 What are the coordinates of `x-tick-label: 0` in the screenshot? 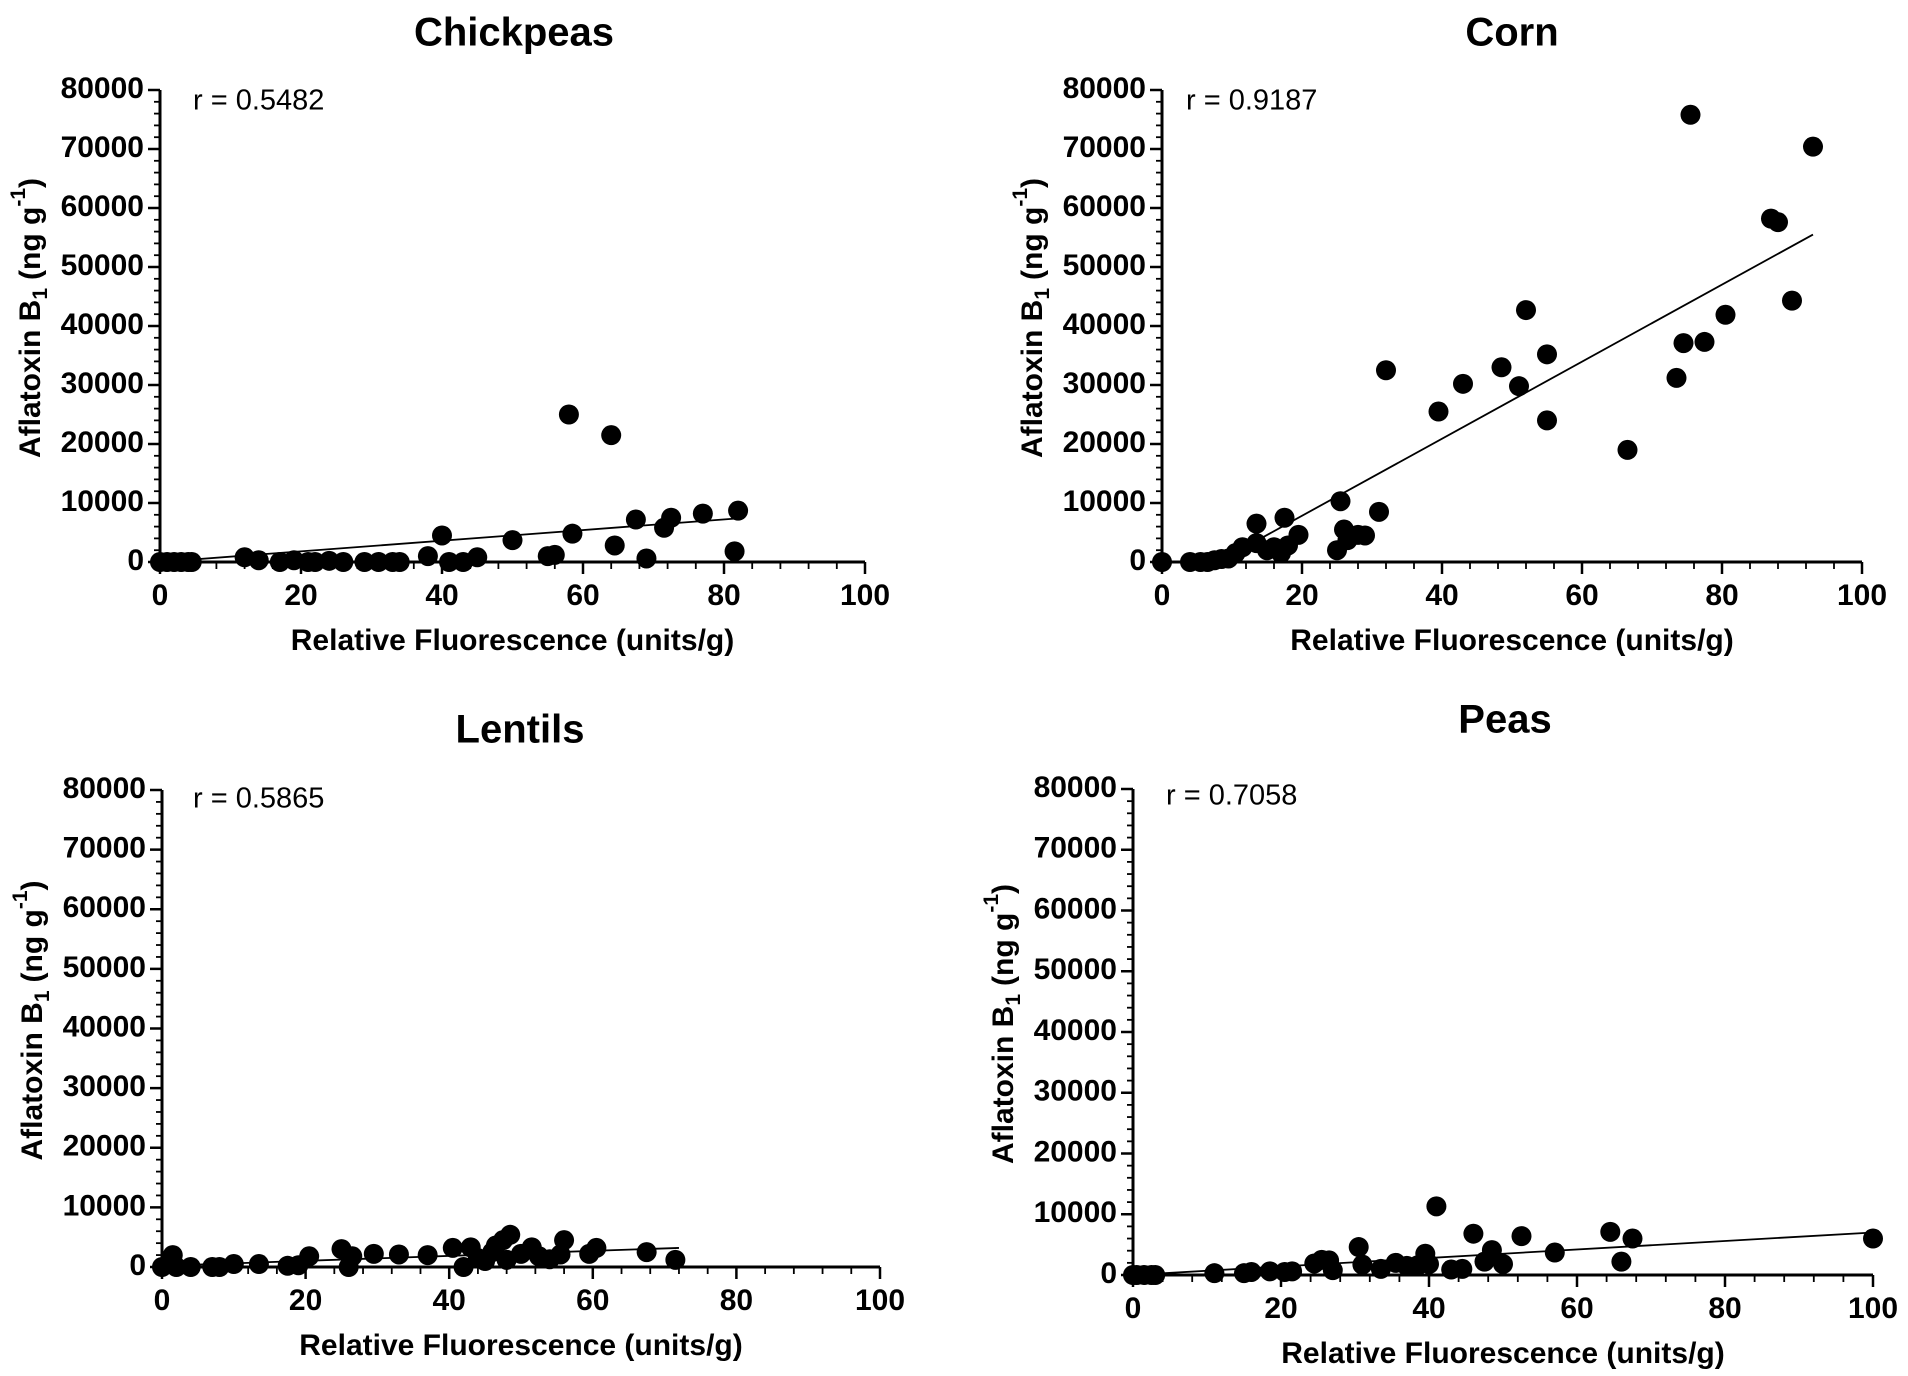 It's located at (1162, 595).